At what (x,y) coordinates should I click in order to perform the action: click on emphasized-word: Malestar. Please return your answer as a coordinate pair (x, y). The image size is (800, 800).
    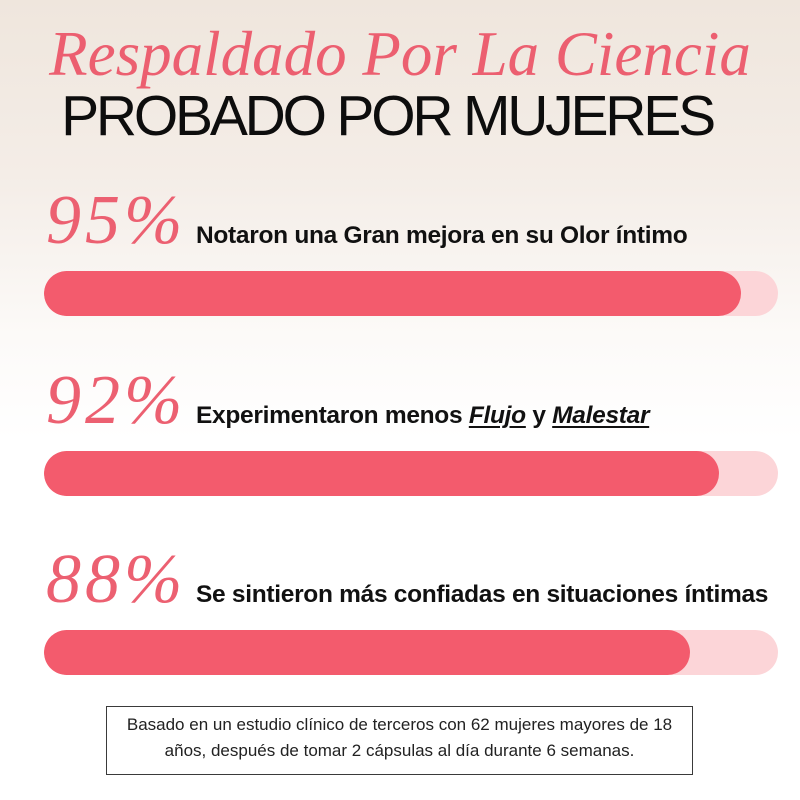
    Looking at the image, I should click on (601, 415).